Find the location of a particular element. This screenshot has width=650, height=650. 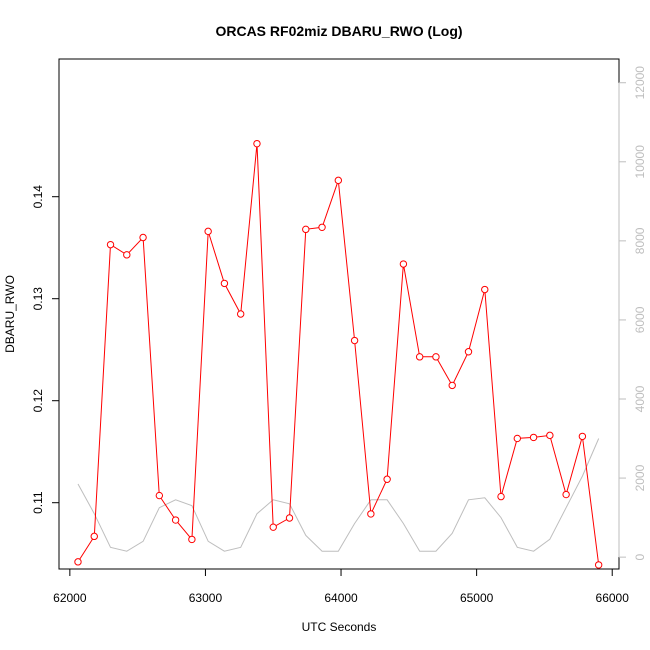

y2-tick-label: 4000 is located at coordinates (640, 398).